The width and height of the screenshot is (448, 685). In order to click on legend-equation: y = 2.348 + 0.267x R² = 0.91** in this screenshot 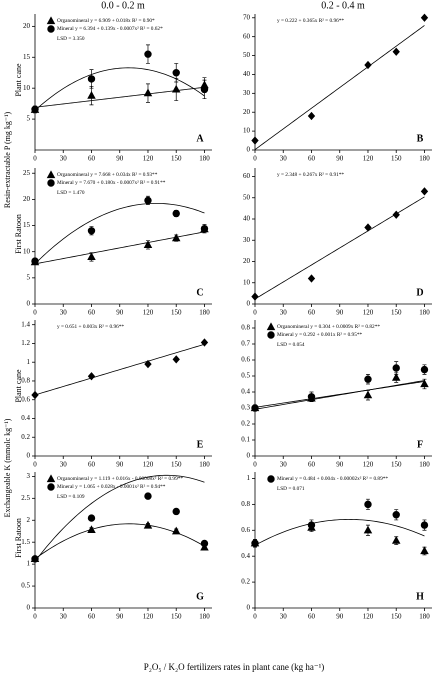, I will do `click(310, 175)`.